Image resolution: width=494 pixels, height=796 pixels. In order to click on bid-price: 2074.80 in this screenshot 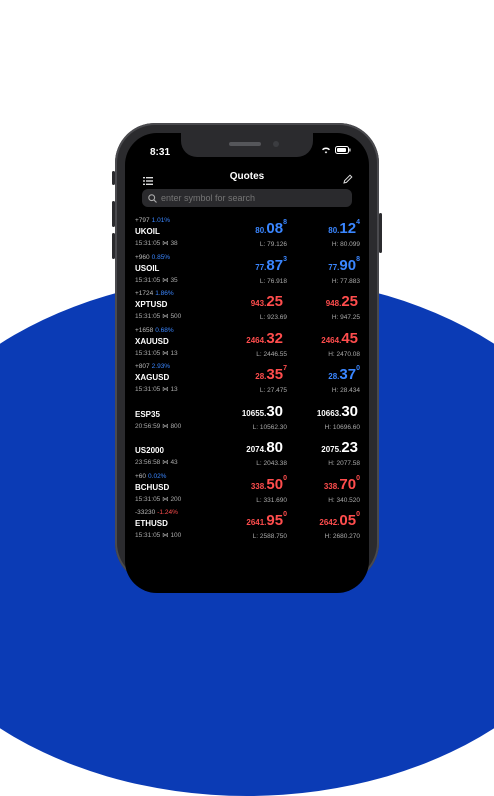, I will do `click(264, 448)`.